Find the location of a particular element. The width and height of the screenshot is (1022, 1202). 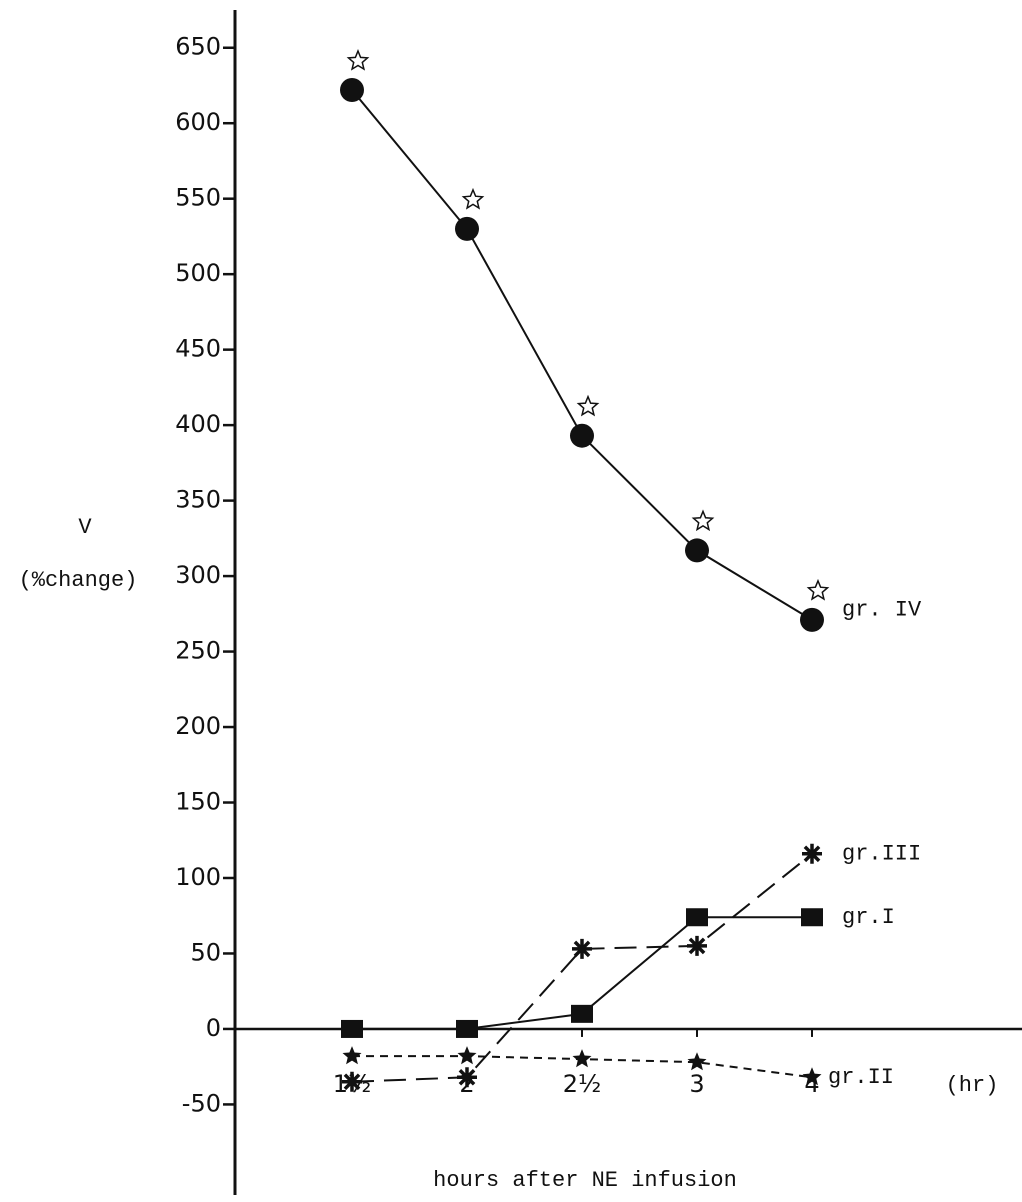

y-tick-label: 250 is located at coordinates (198, 651).